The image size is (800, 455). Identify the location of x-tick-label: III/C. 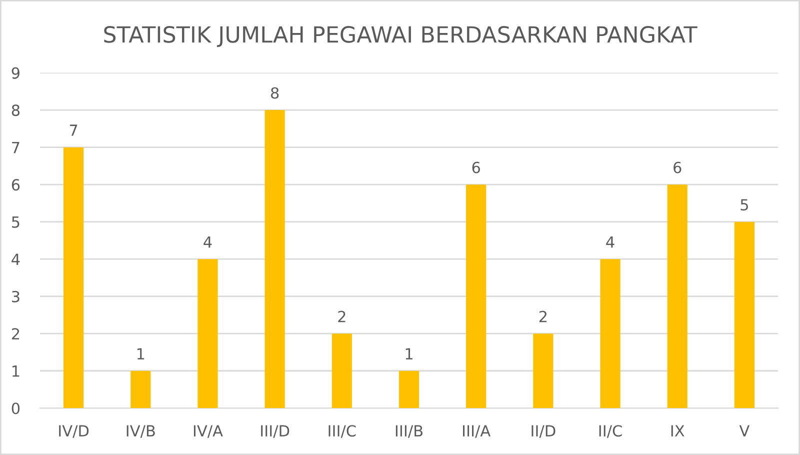
(342, 431).